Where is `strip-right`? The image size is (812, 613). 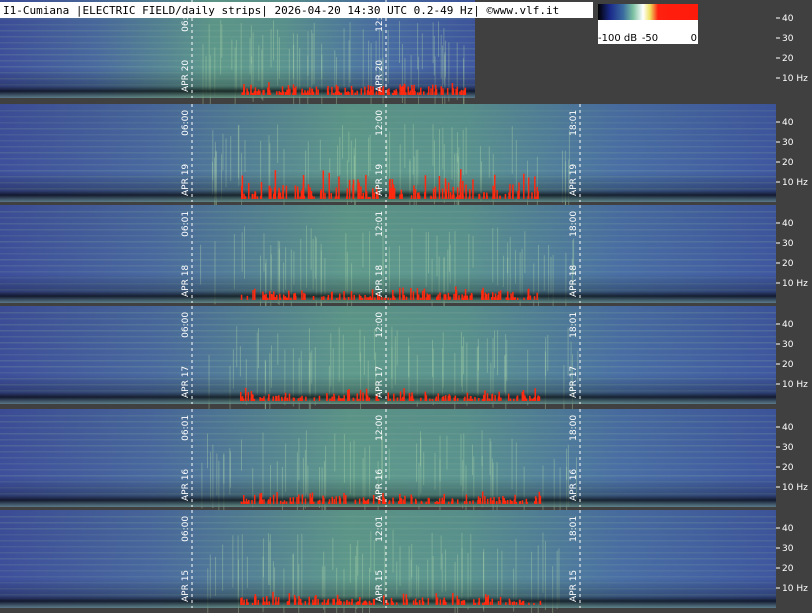
strip-right is located at coordinates (794, 355).